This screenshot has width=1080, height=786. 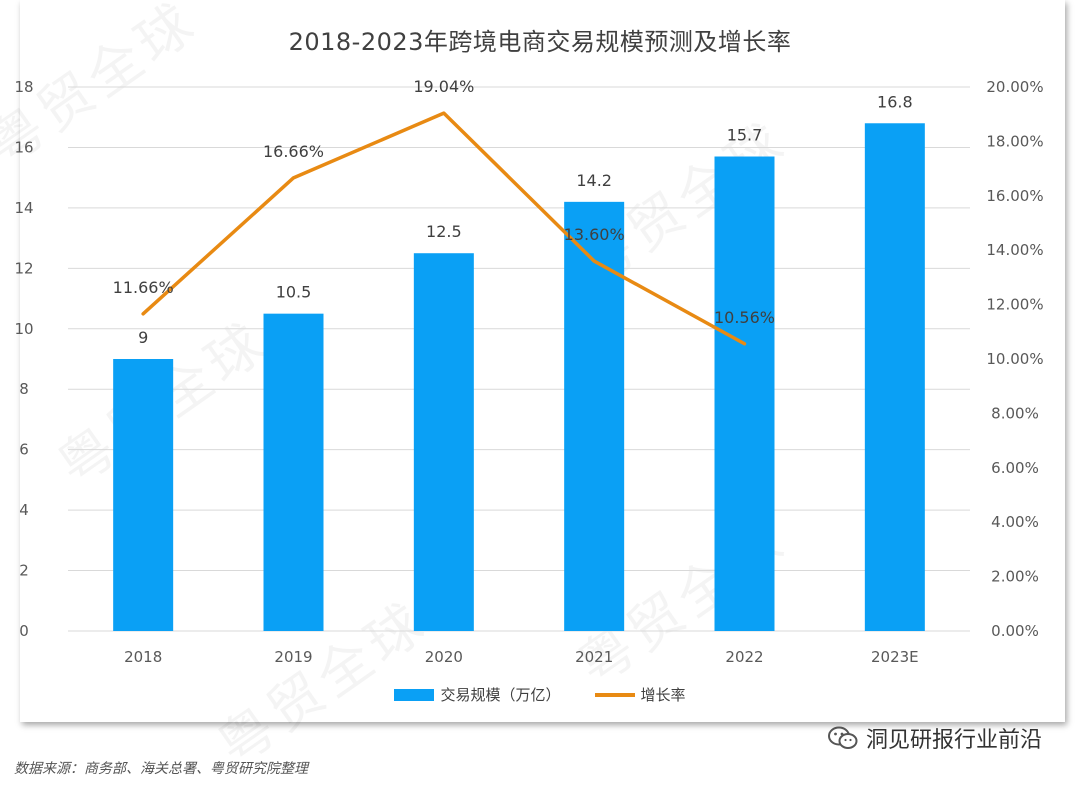 I want to click on source-note: 数据来源：商务部、海关总署、粤贸研究院整理, so click(x=161, y=769).